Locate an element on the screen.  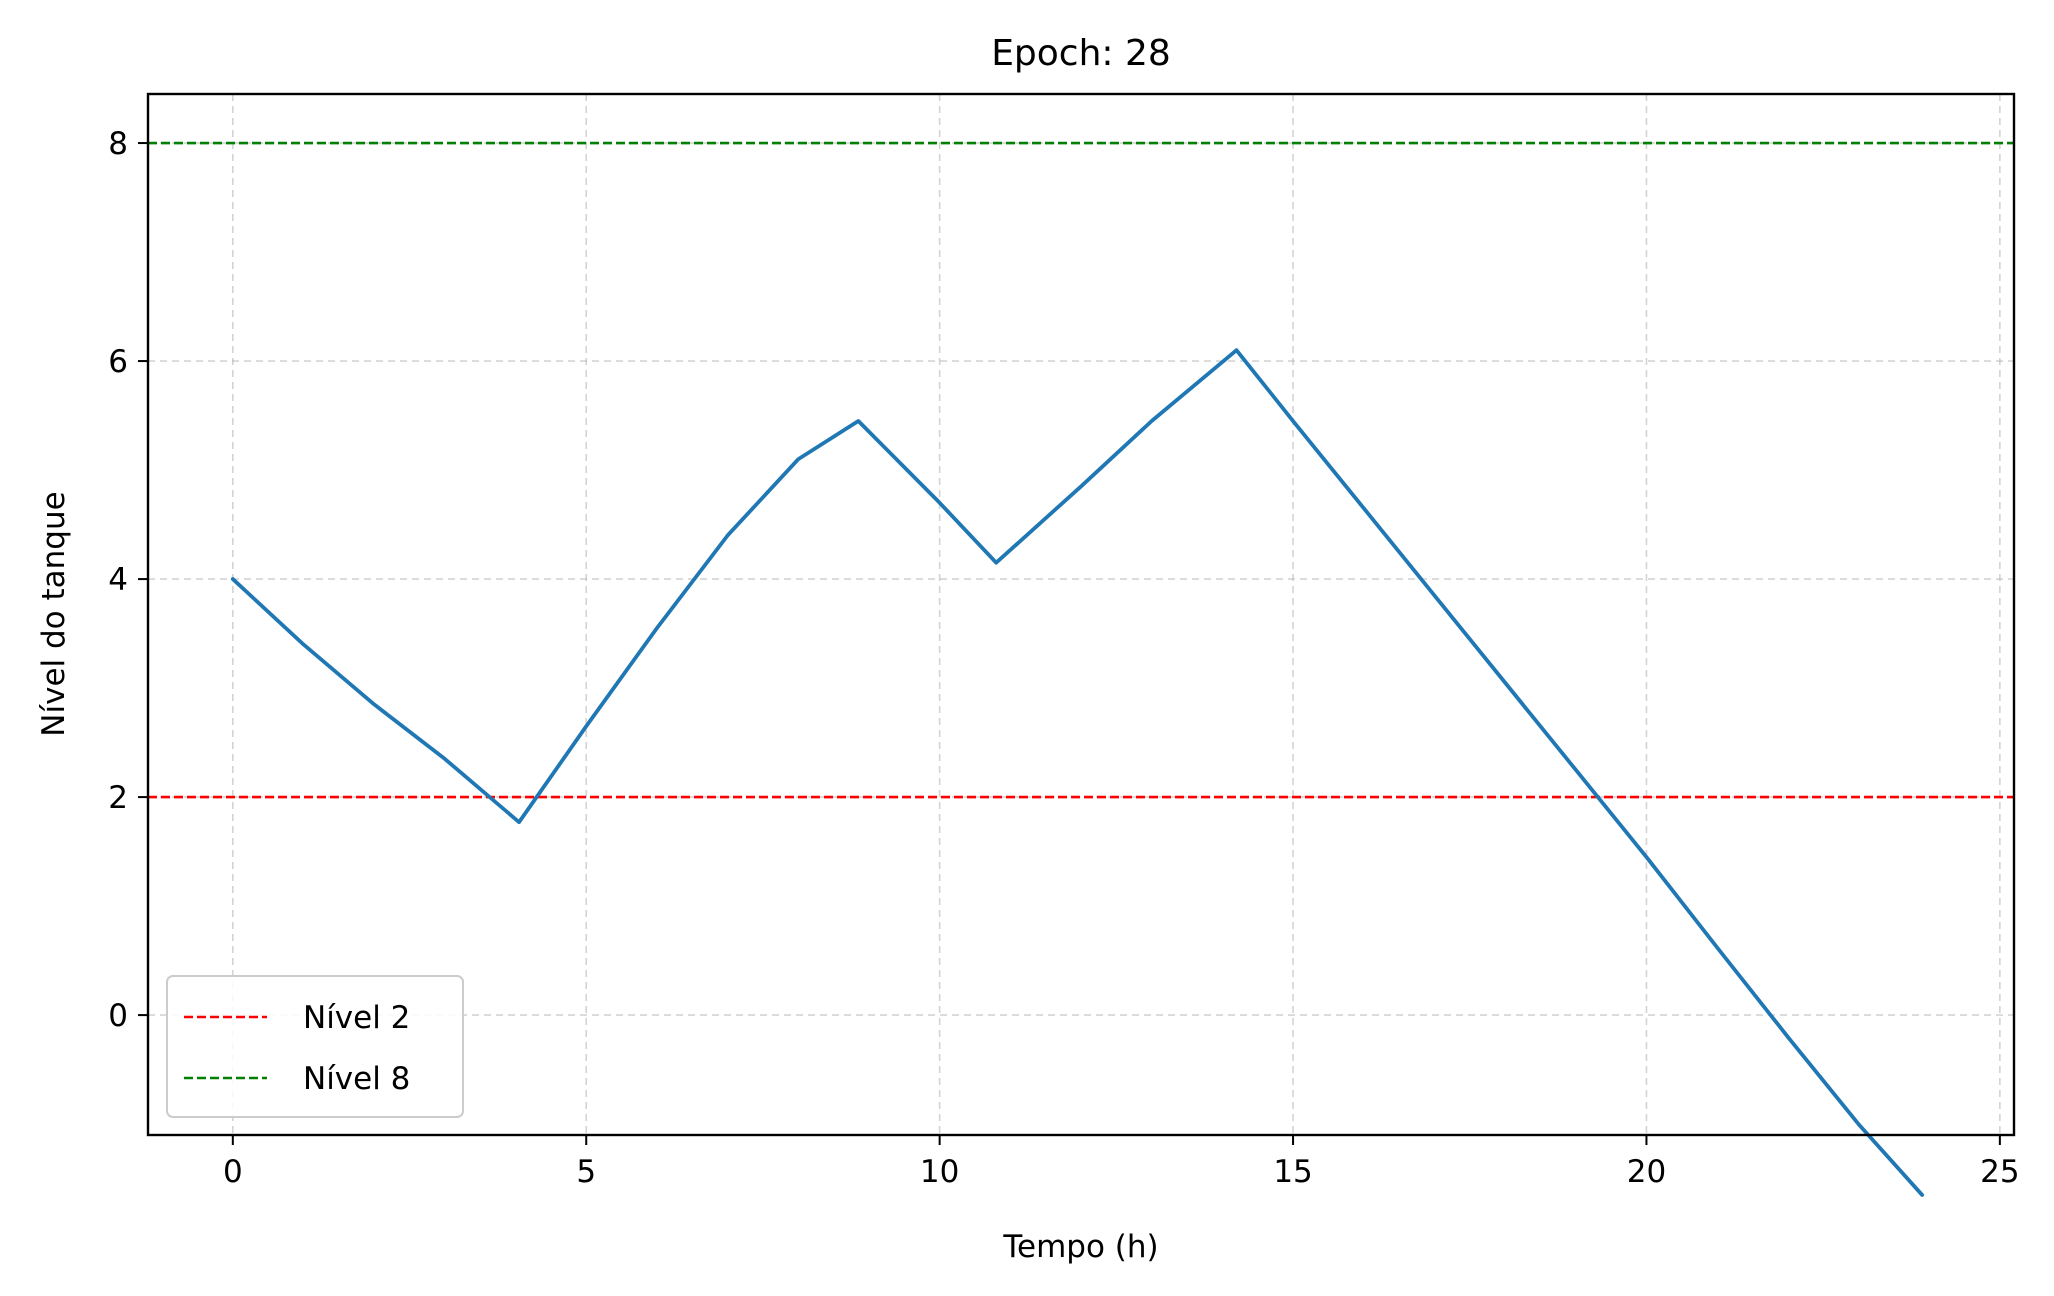
y-tick-label: 6 is located at coordinates (118, 362).